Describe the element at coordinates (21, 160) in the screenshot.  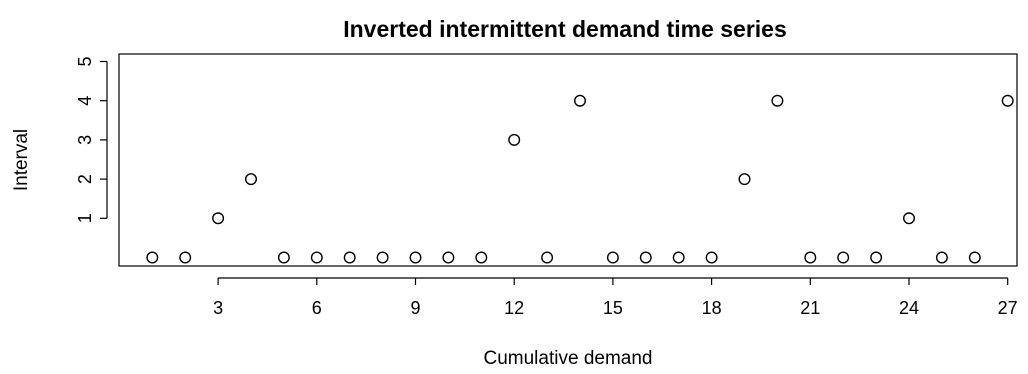
I see `y-axis-label: Interval` at that location.